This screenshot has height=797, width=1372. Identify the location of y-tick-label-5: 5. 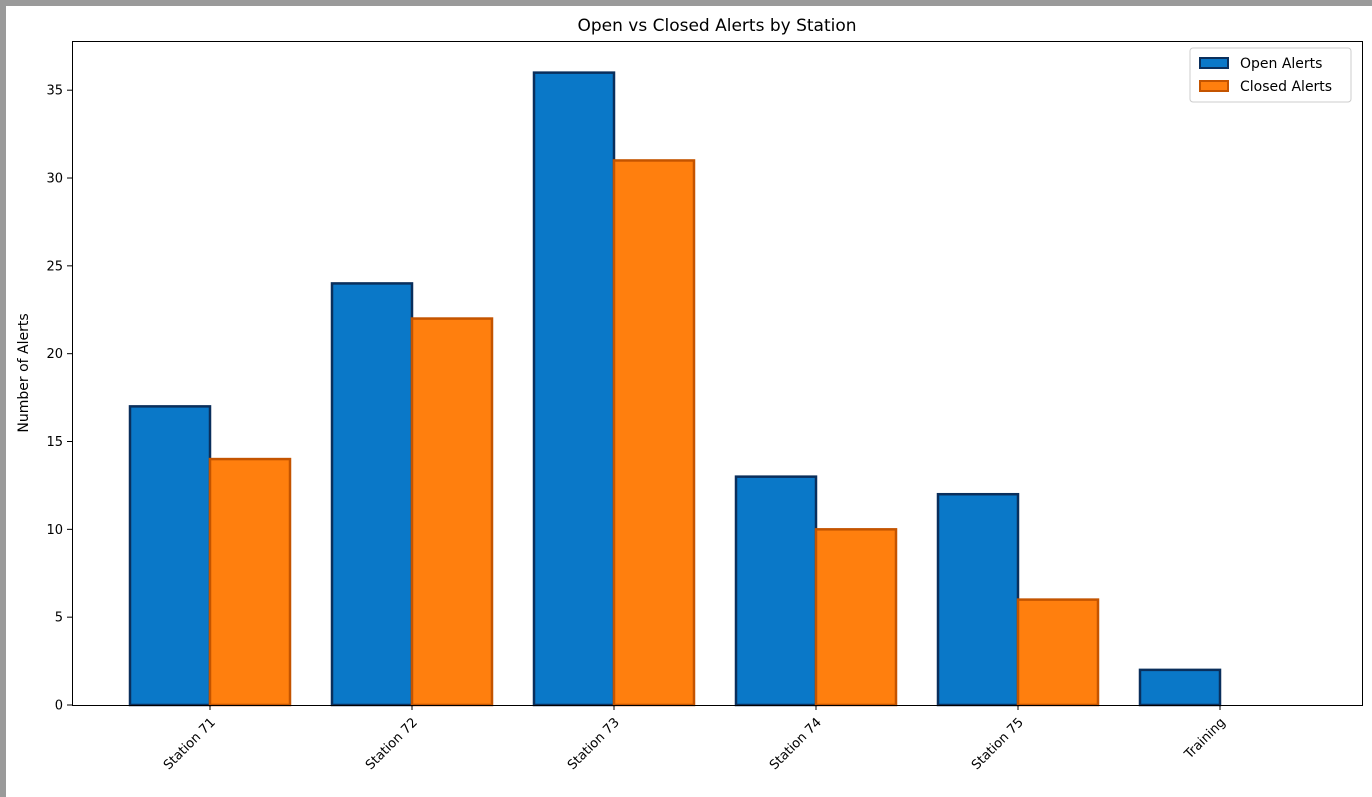
(59, 618).